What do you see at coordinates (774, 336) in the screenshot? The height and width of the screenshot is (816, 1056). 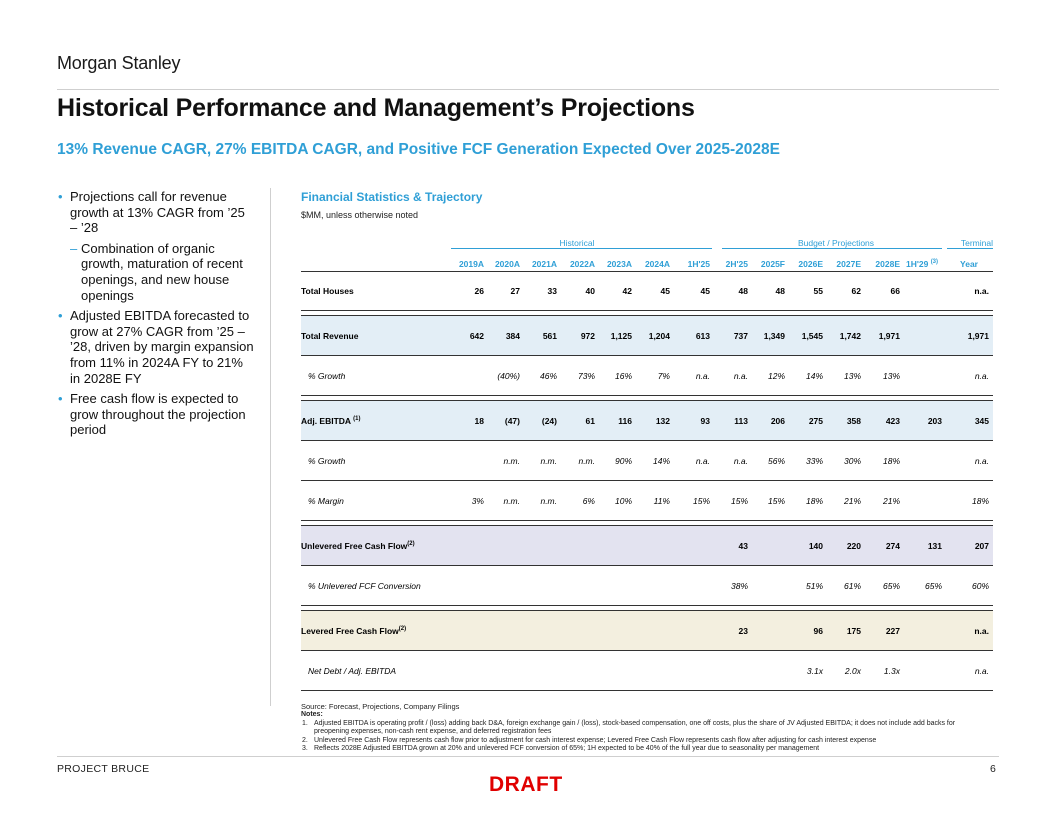 I see `cell-total-revenue-2025f: 1,349` at bounding box center [774, 336].